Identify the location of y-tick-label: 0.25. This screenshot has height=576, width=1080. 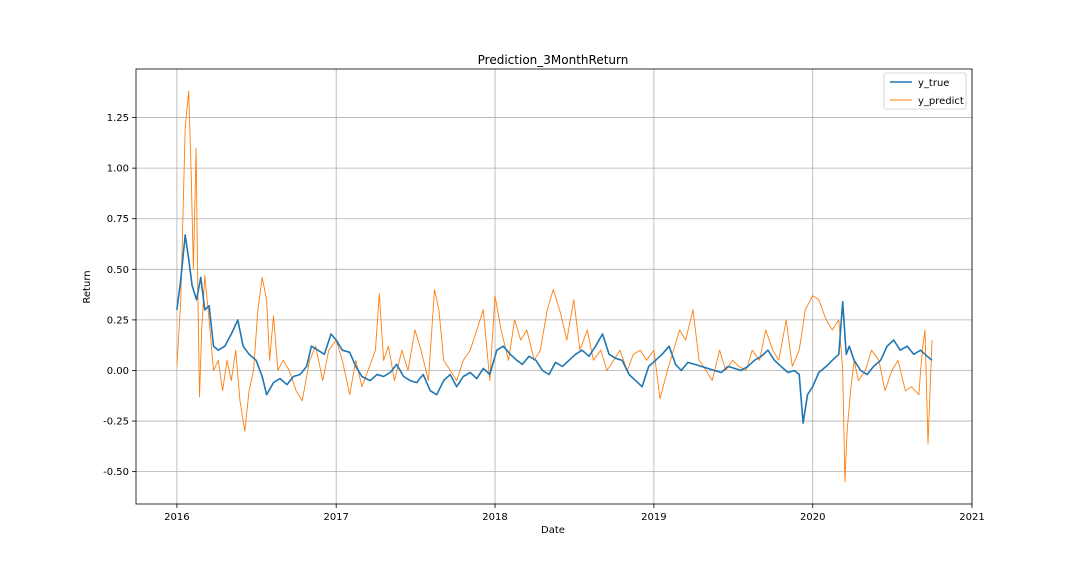
(118, 320).